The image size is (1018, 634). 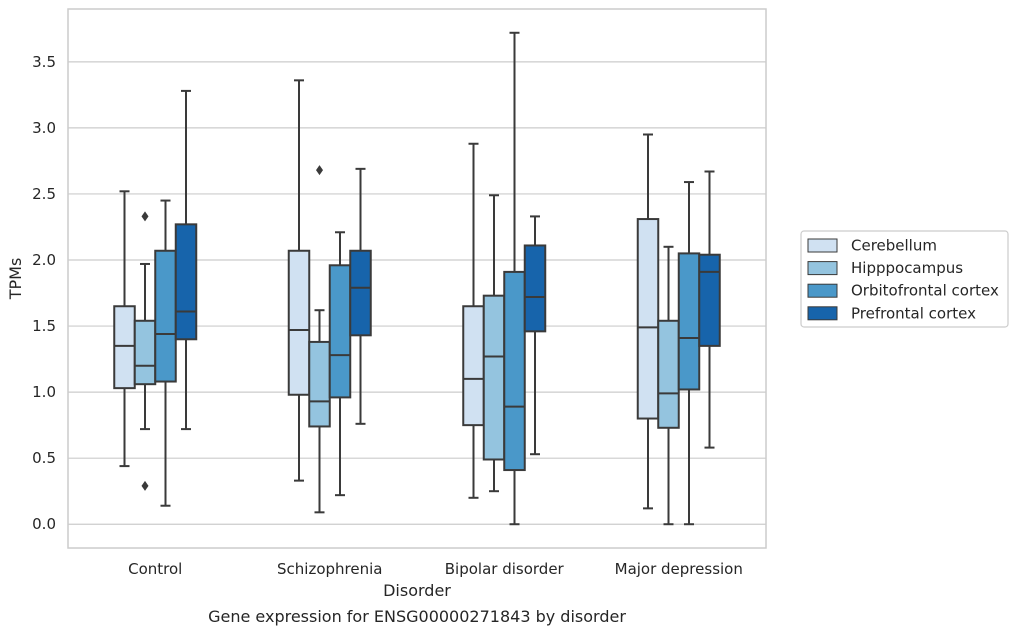 What do you see at coordinates (44, 458) in the screenshot?
I see `y-tick-label: 0.5` at bounding box center [44, 458].